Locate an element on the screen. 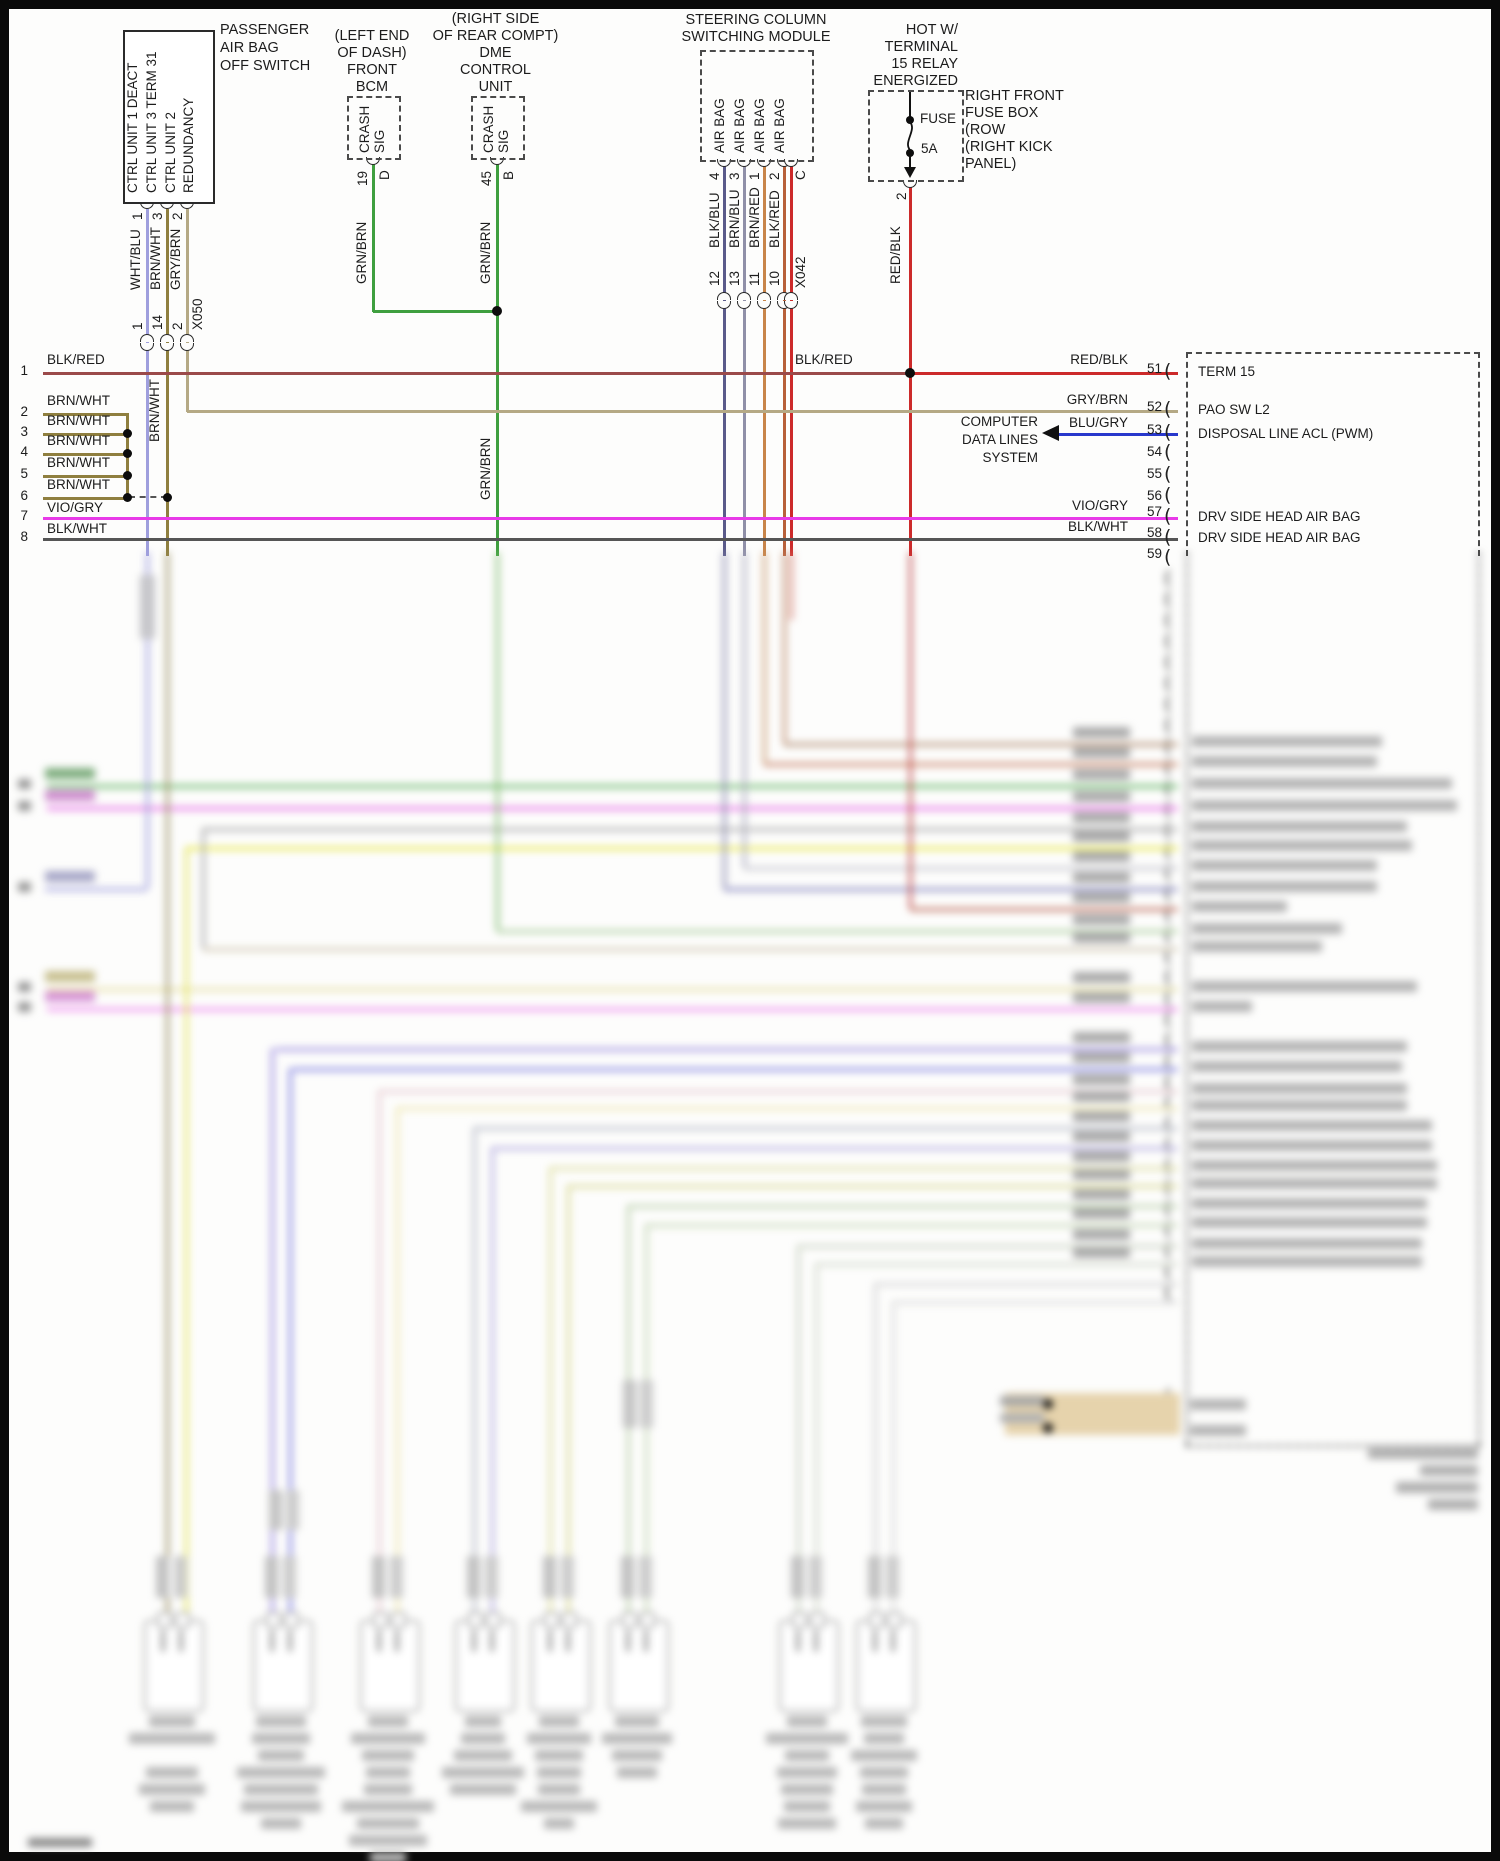  conn-label: DRV SIDE HEAD AIR BAG is located at coordinates (1279, 537).